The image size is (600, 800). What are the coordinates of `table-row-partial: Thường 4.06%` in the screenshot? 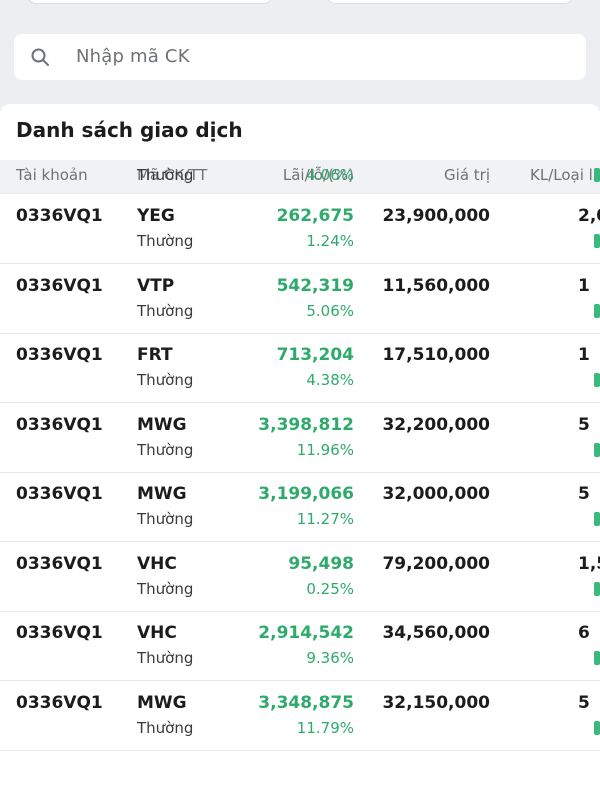 It's located at (300, 178).